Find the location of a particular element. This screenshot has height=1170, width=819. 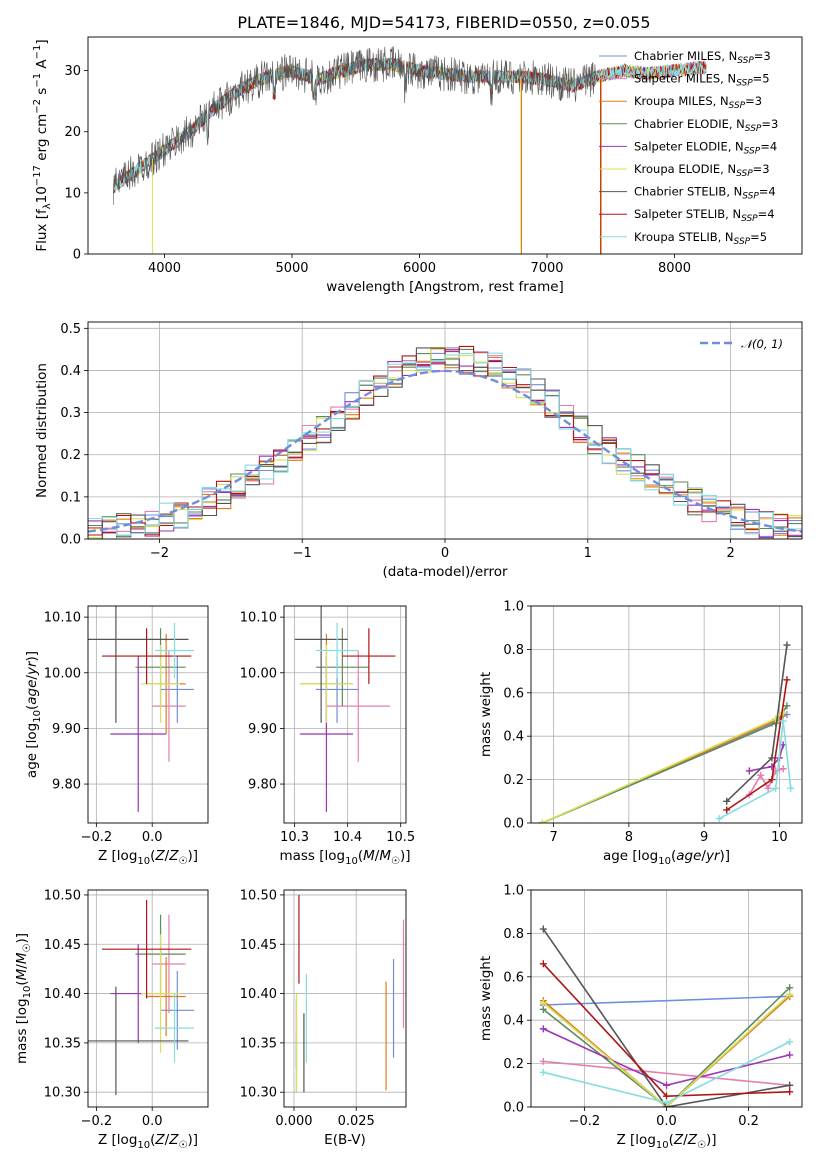

spectrum-lines is located at coordinates (410, 150).